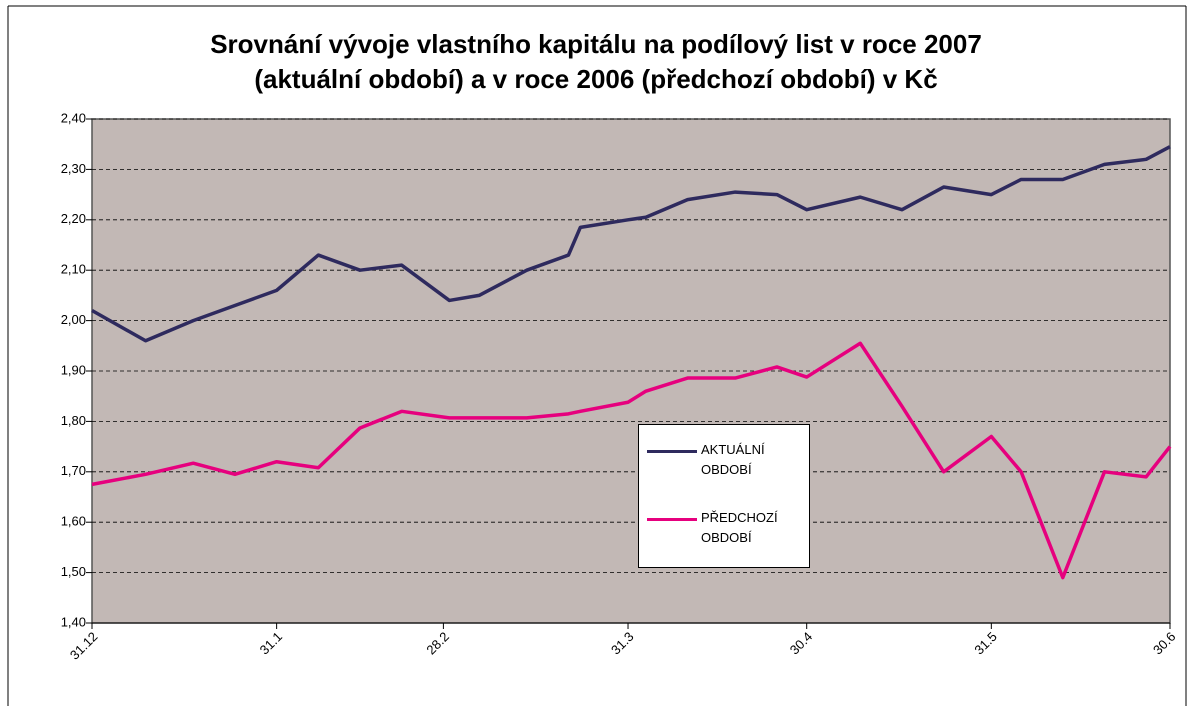 The image size is (1192, 706). I want to click on y-tick-label: 1,80, so click(73, 420).